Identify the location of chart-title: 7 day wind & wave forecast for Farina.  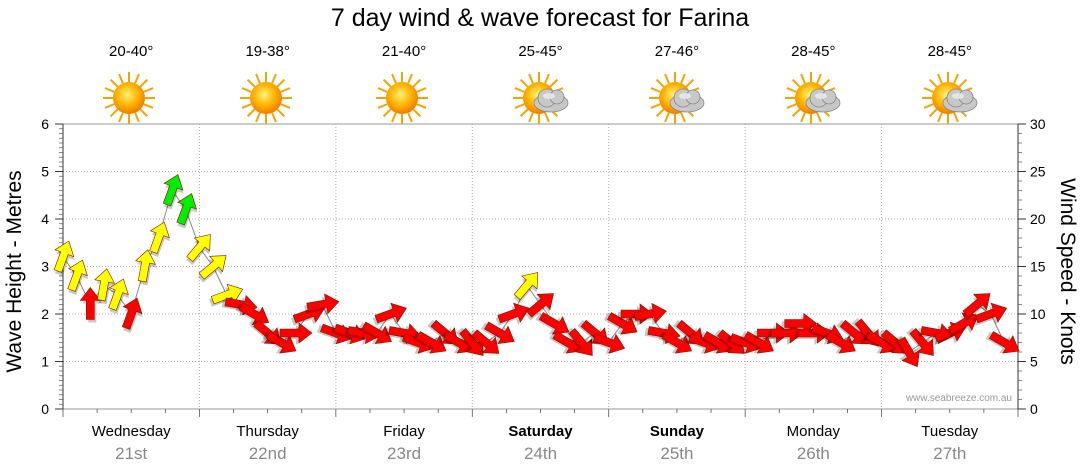
(540, 18).